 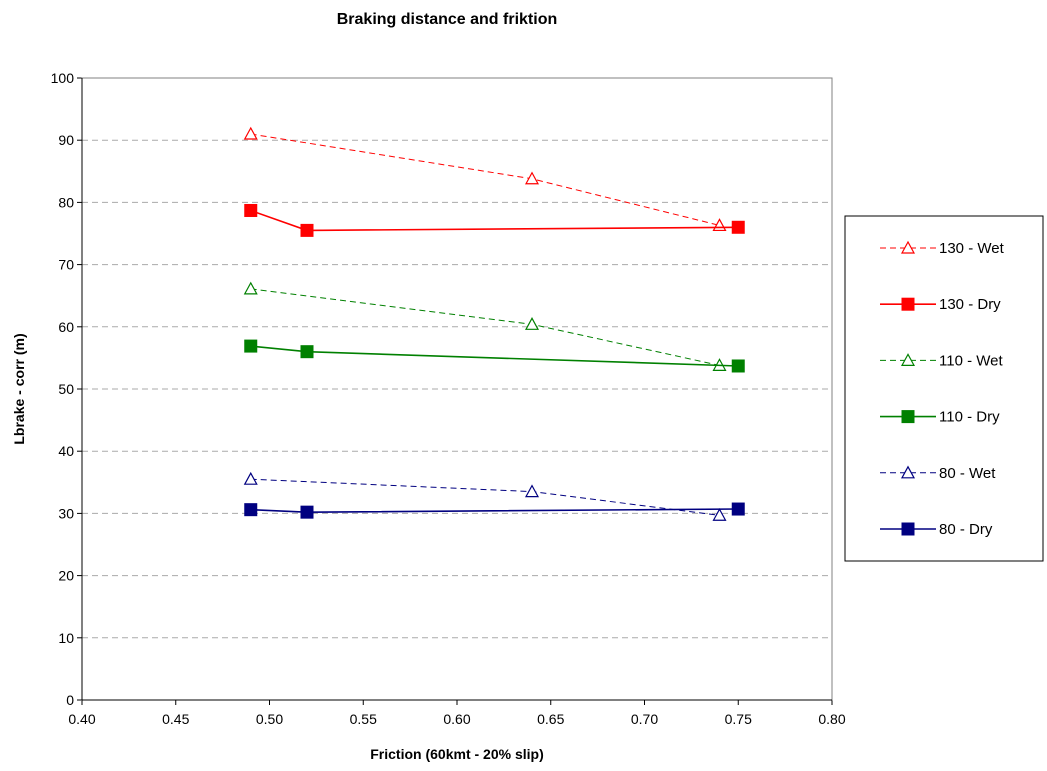 I want to click on legend-label: 130 - Dry, so click(x=970, y=304).